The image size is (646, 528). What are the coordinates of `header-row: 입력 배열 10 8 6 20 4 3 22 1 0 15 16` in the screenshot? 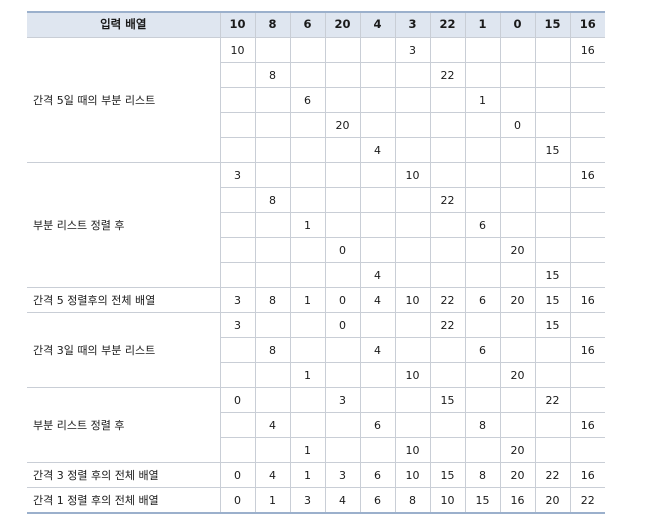 It's located at (316, 24).